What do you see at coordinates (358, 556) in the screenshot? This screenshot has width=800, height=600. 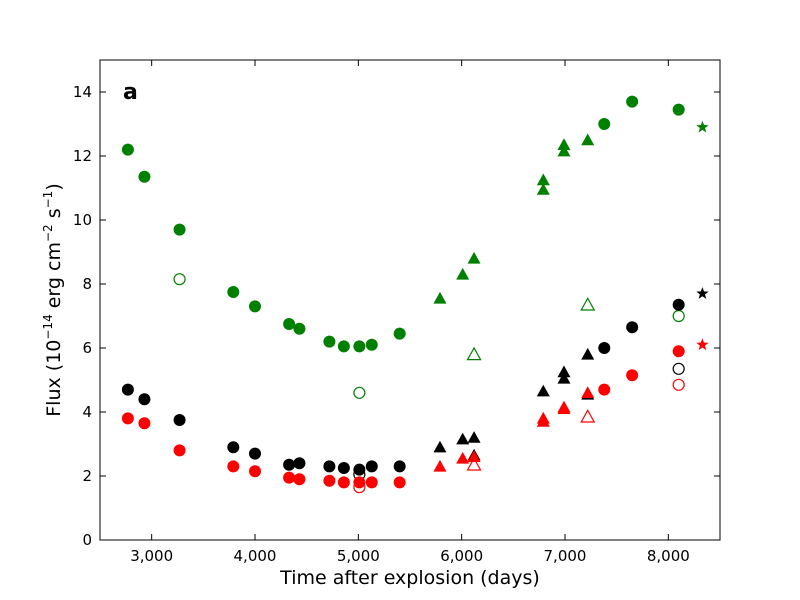 I see `x-tick-label: 5,000` at bounding box center [358, 556].